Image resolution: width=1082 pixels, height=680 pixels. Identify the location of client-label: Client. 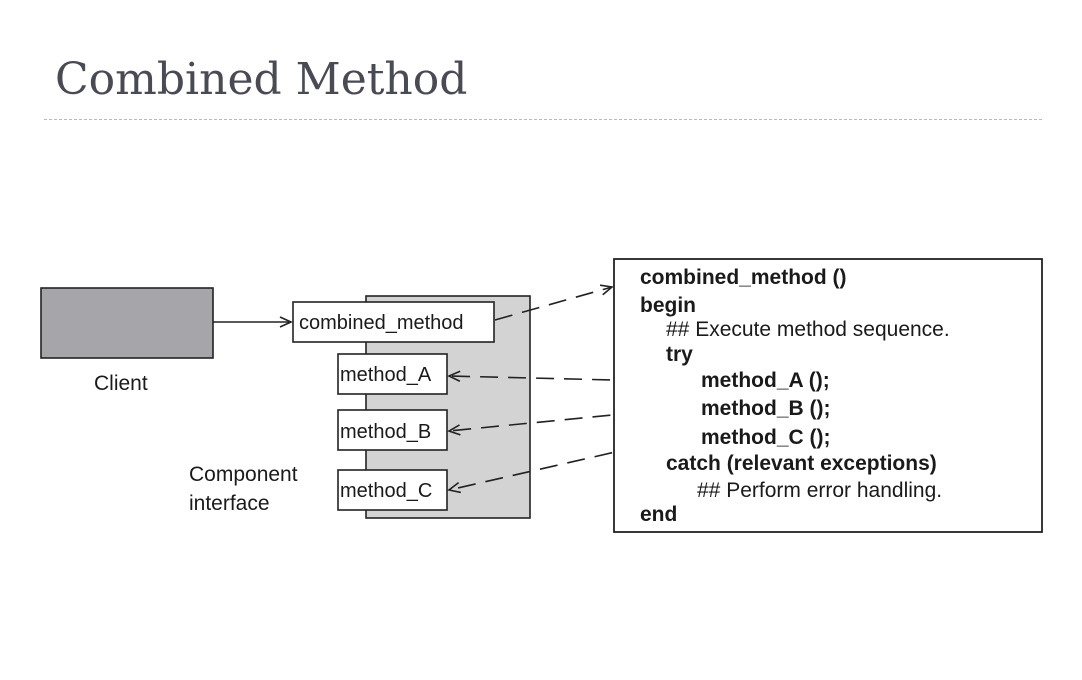
(121, 383).